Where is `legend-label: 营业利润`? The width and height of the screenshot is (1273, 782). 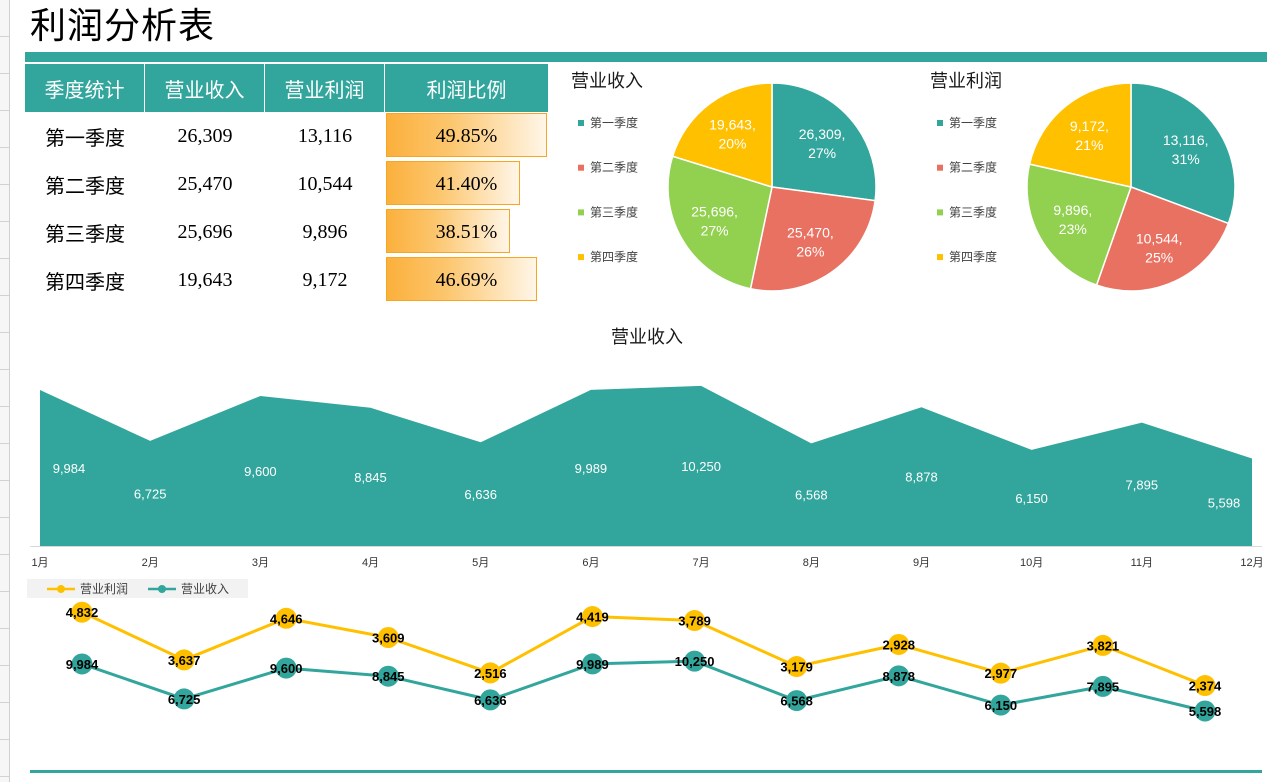
legend-label: 营业利润 is located at coordinates (104, 589).